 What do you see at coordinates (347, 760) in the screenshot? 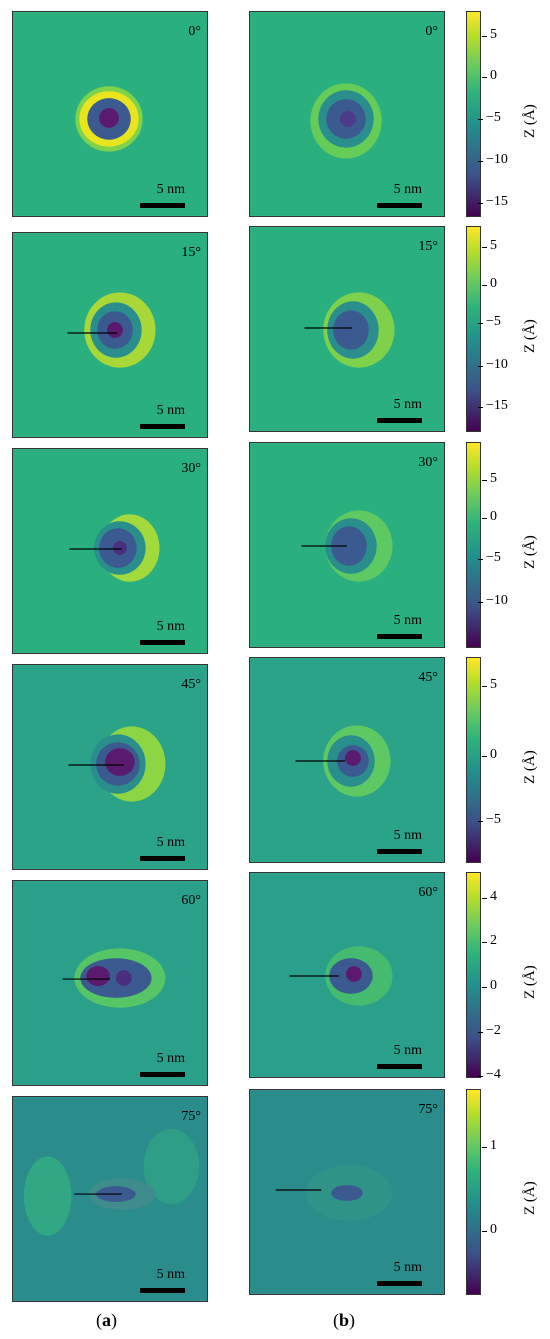
I see `panel-b-45: 45° 5 nm` at bounding box center [347, 760].